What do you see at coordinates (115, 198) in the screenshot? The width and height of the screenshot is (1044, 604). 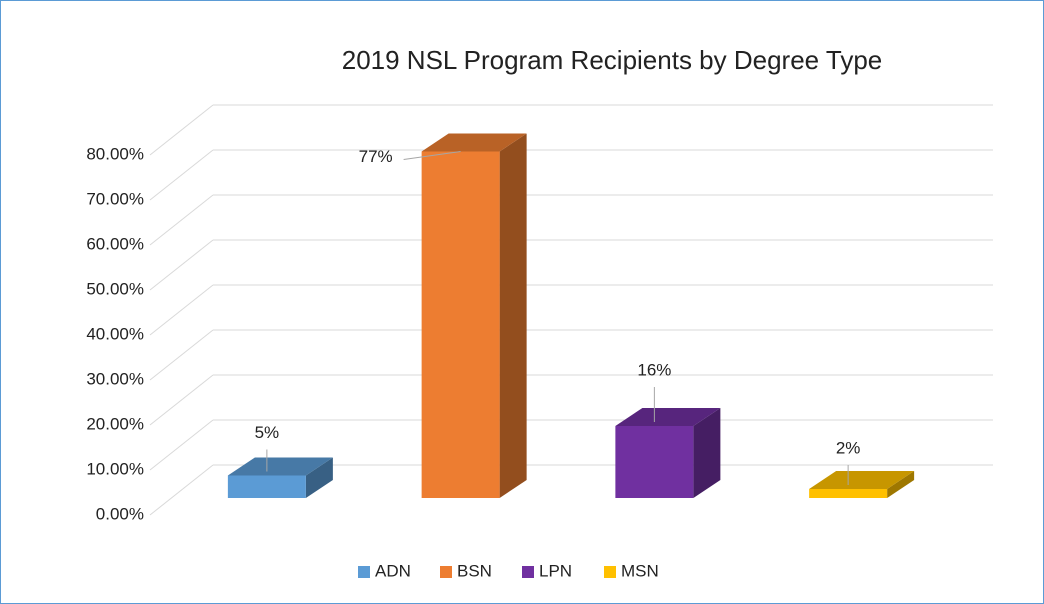 I see `y-tick-label: 70.00%` at bounding box center [115, 198].